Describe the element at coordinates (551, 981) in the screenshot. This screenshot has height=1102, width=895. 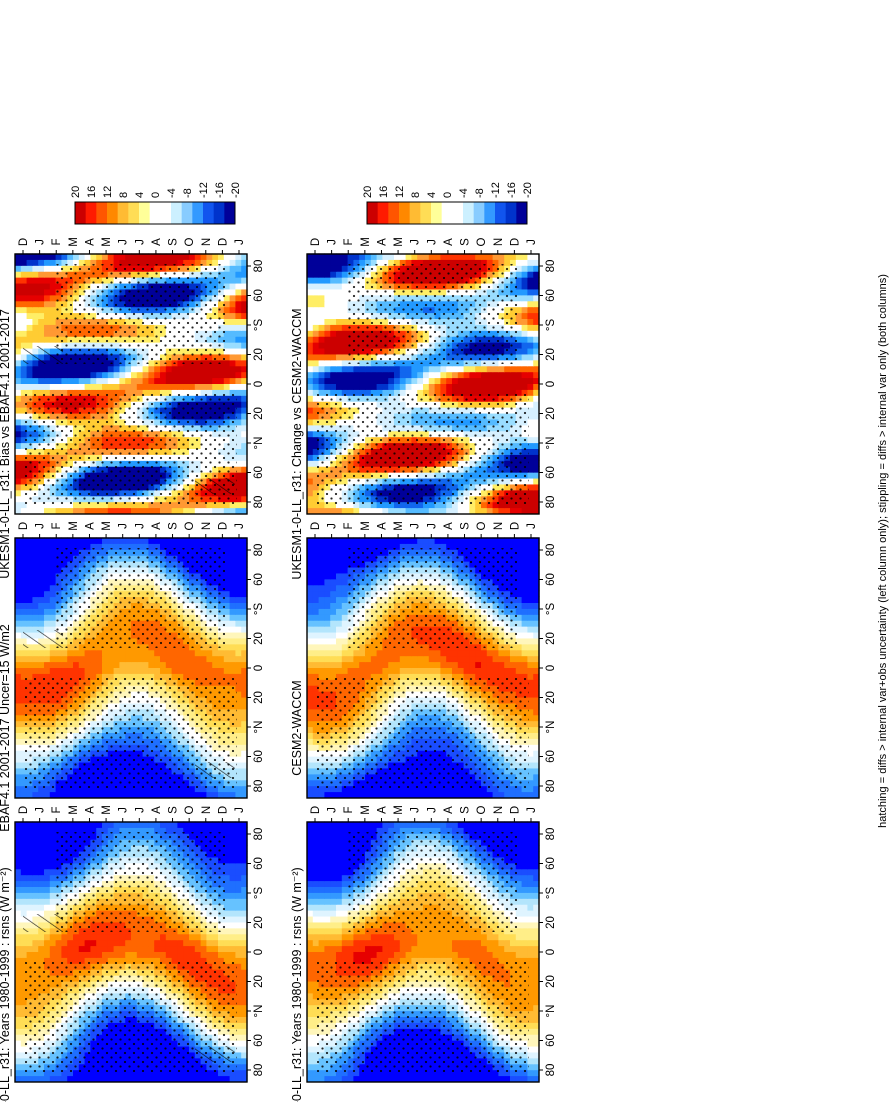
I see `lat-tick-label: 20` at that location.